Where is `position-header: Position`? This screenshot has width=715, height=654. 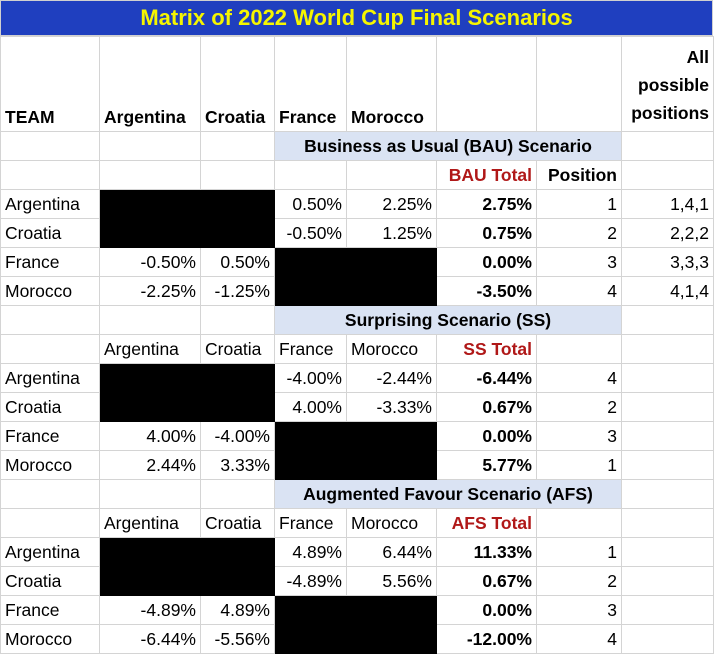 position-header: Position is located at coordinates (579, 175).